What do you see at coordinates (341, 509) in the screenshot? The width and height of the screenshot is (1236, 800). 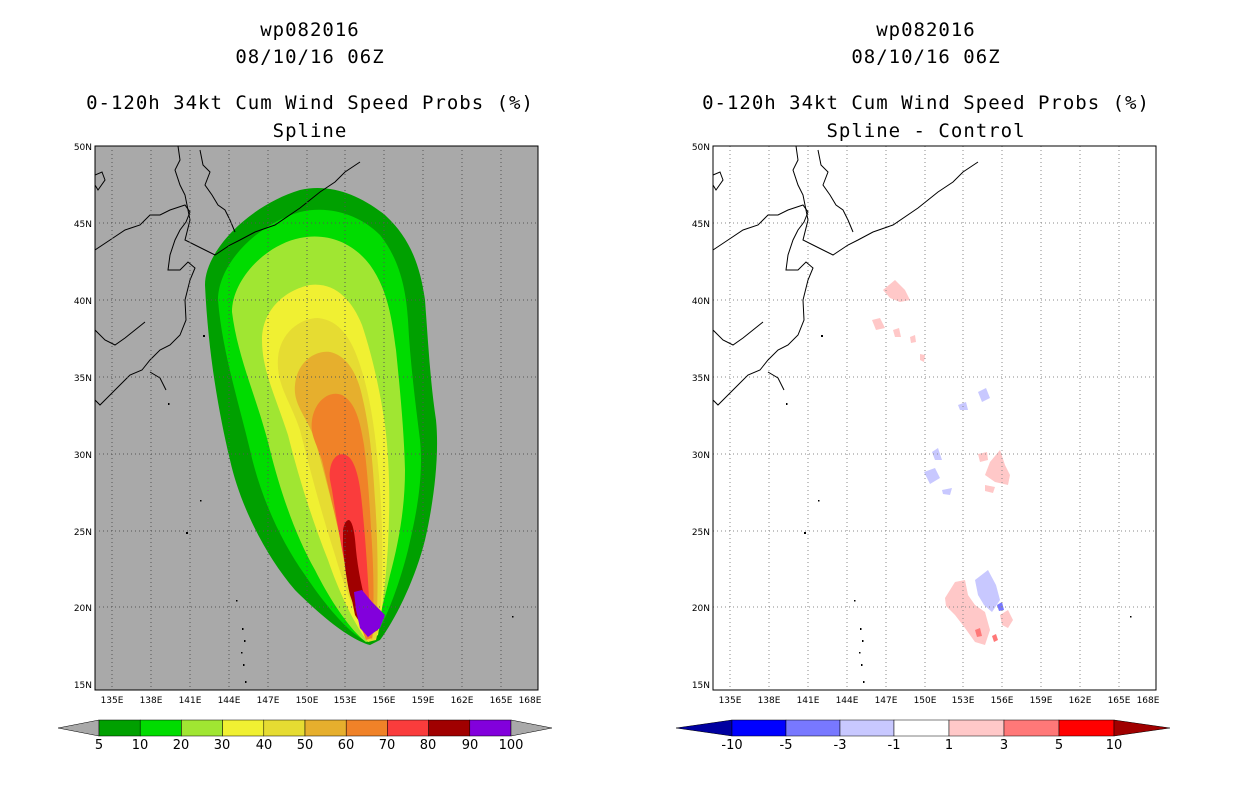 I see `left-islands` at bounding box center [341, 509].